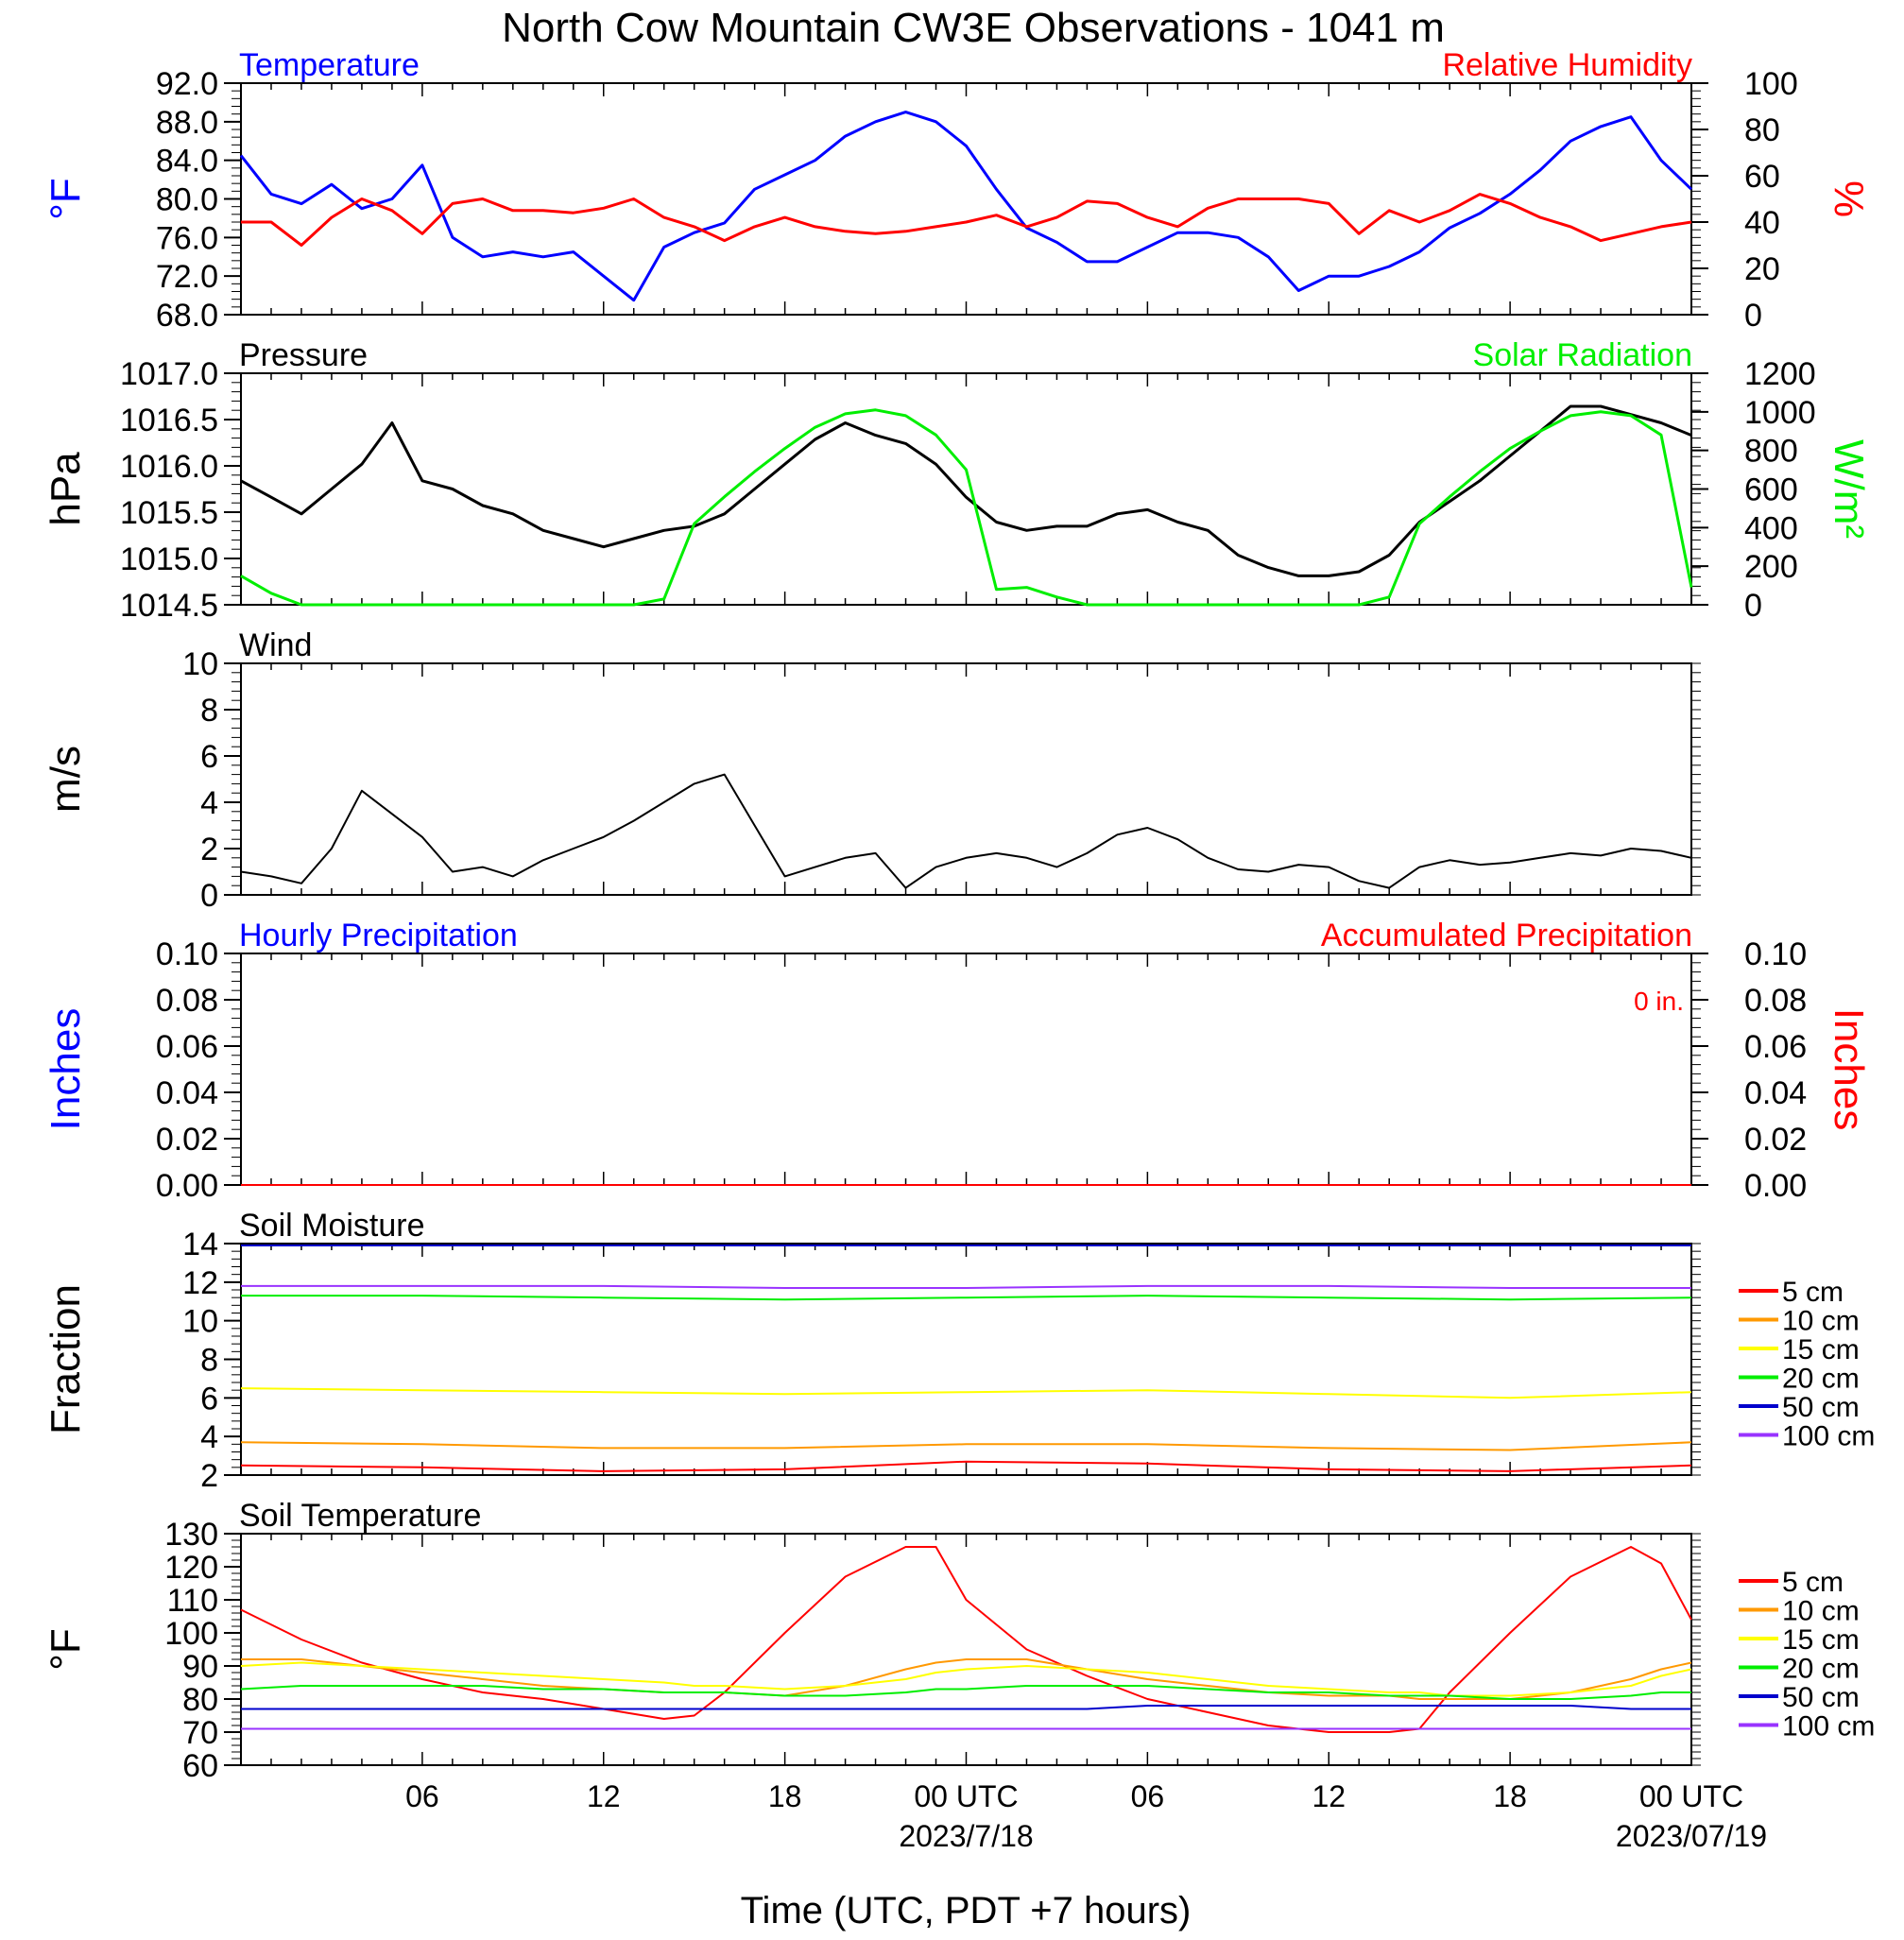  I want to click on y-tick-label: 1015.0, so click(169, 559).